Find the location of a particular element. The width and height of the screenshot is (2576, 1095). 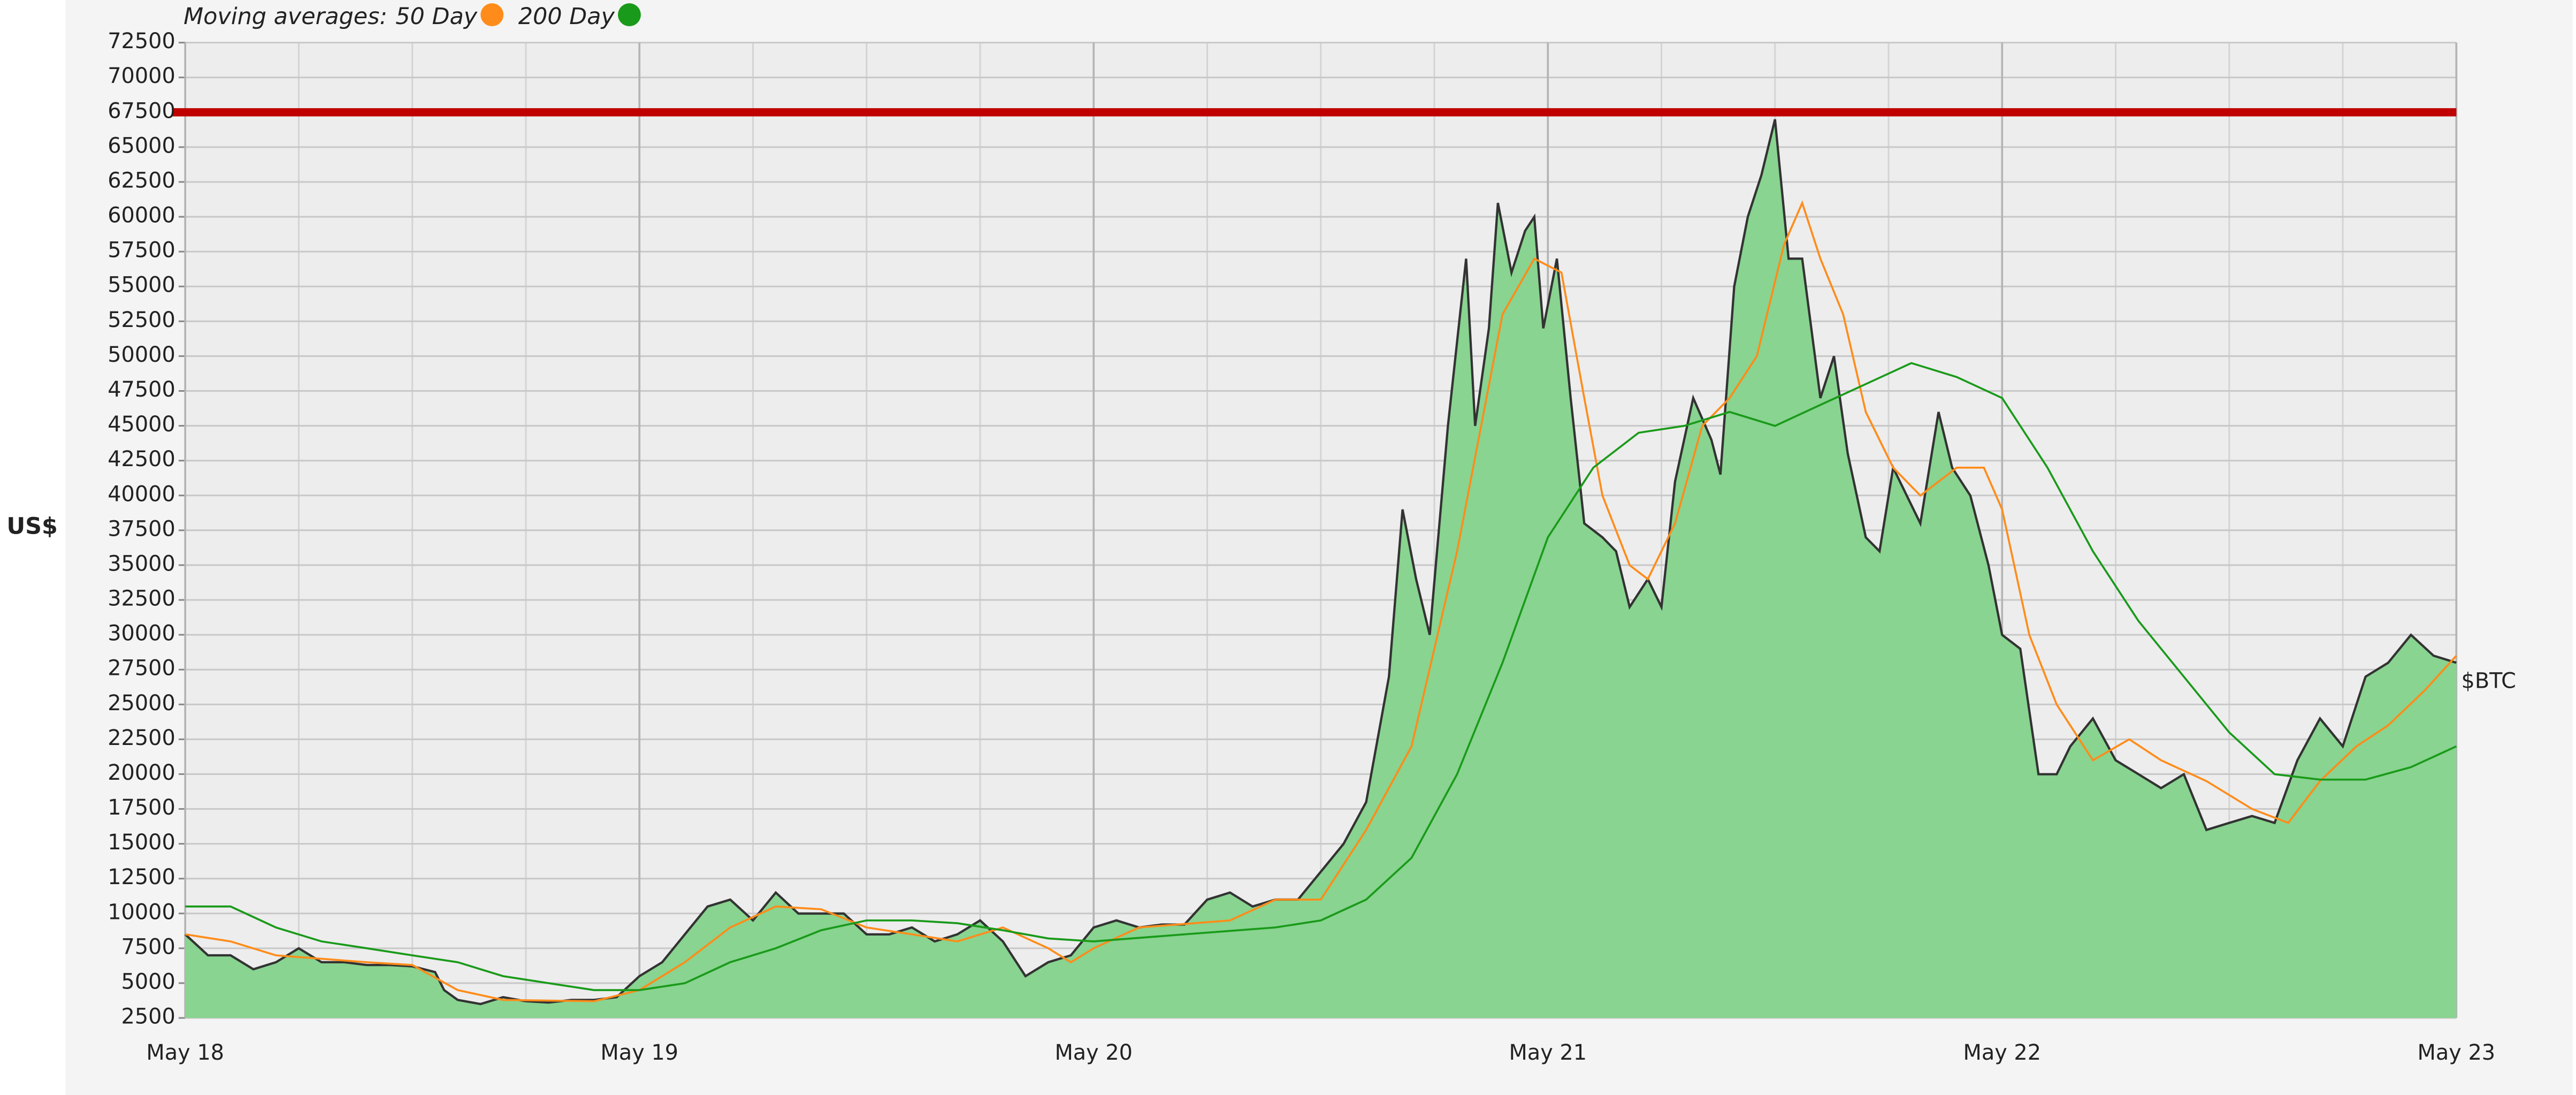

y-tick-label: 45000 is located at coordinates (141, 424).